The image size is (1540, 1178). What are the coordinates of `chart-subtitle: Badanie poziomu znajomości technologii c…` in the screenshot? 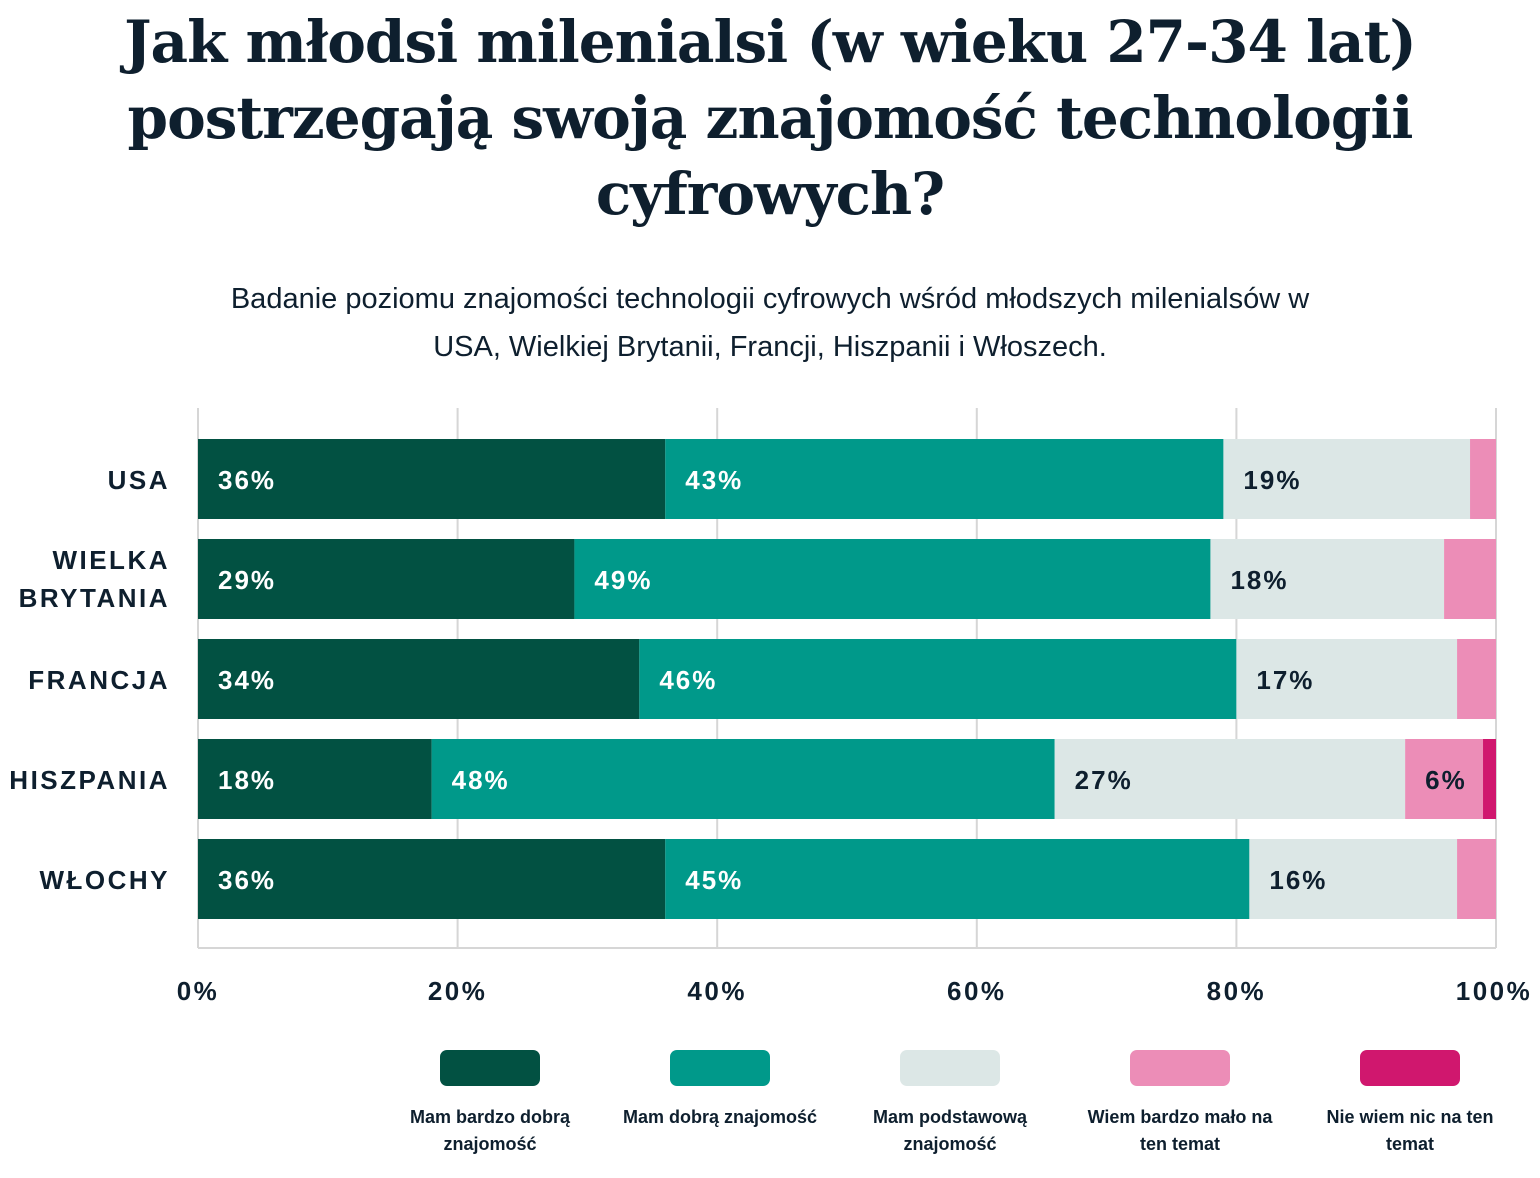 It's located at (770, 323).